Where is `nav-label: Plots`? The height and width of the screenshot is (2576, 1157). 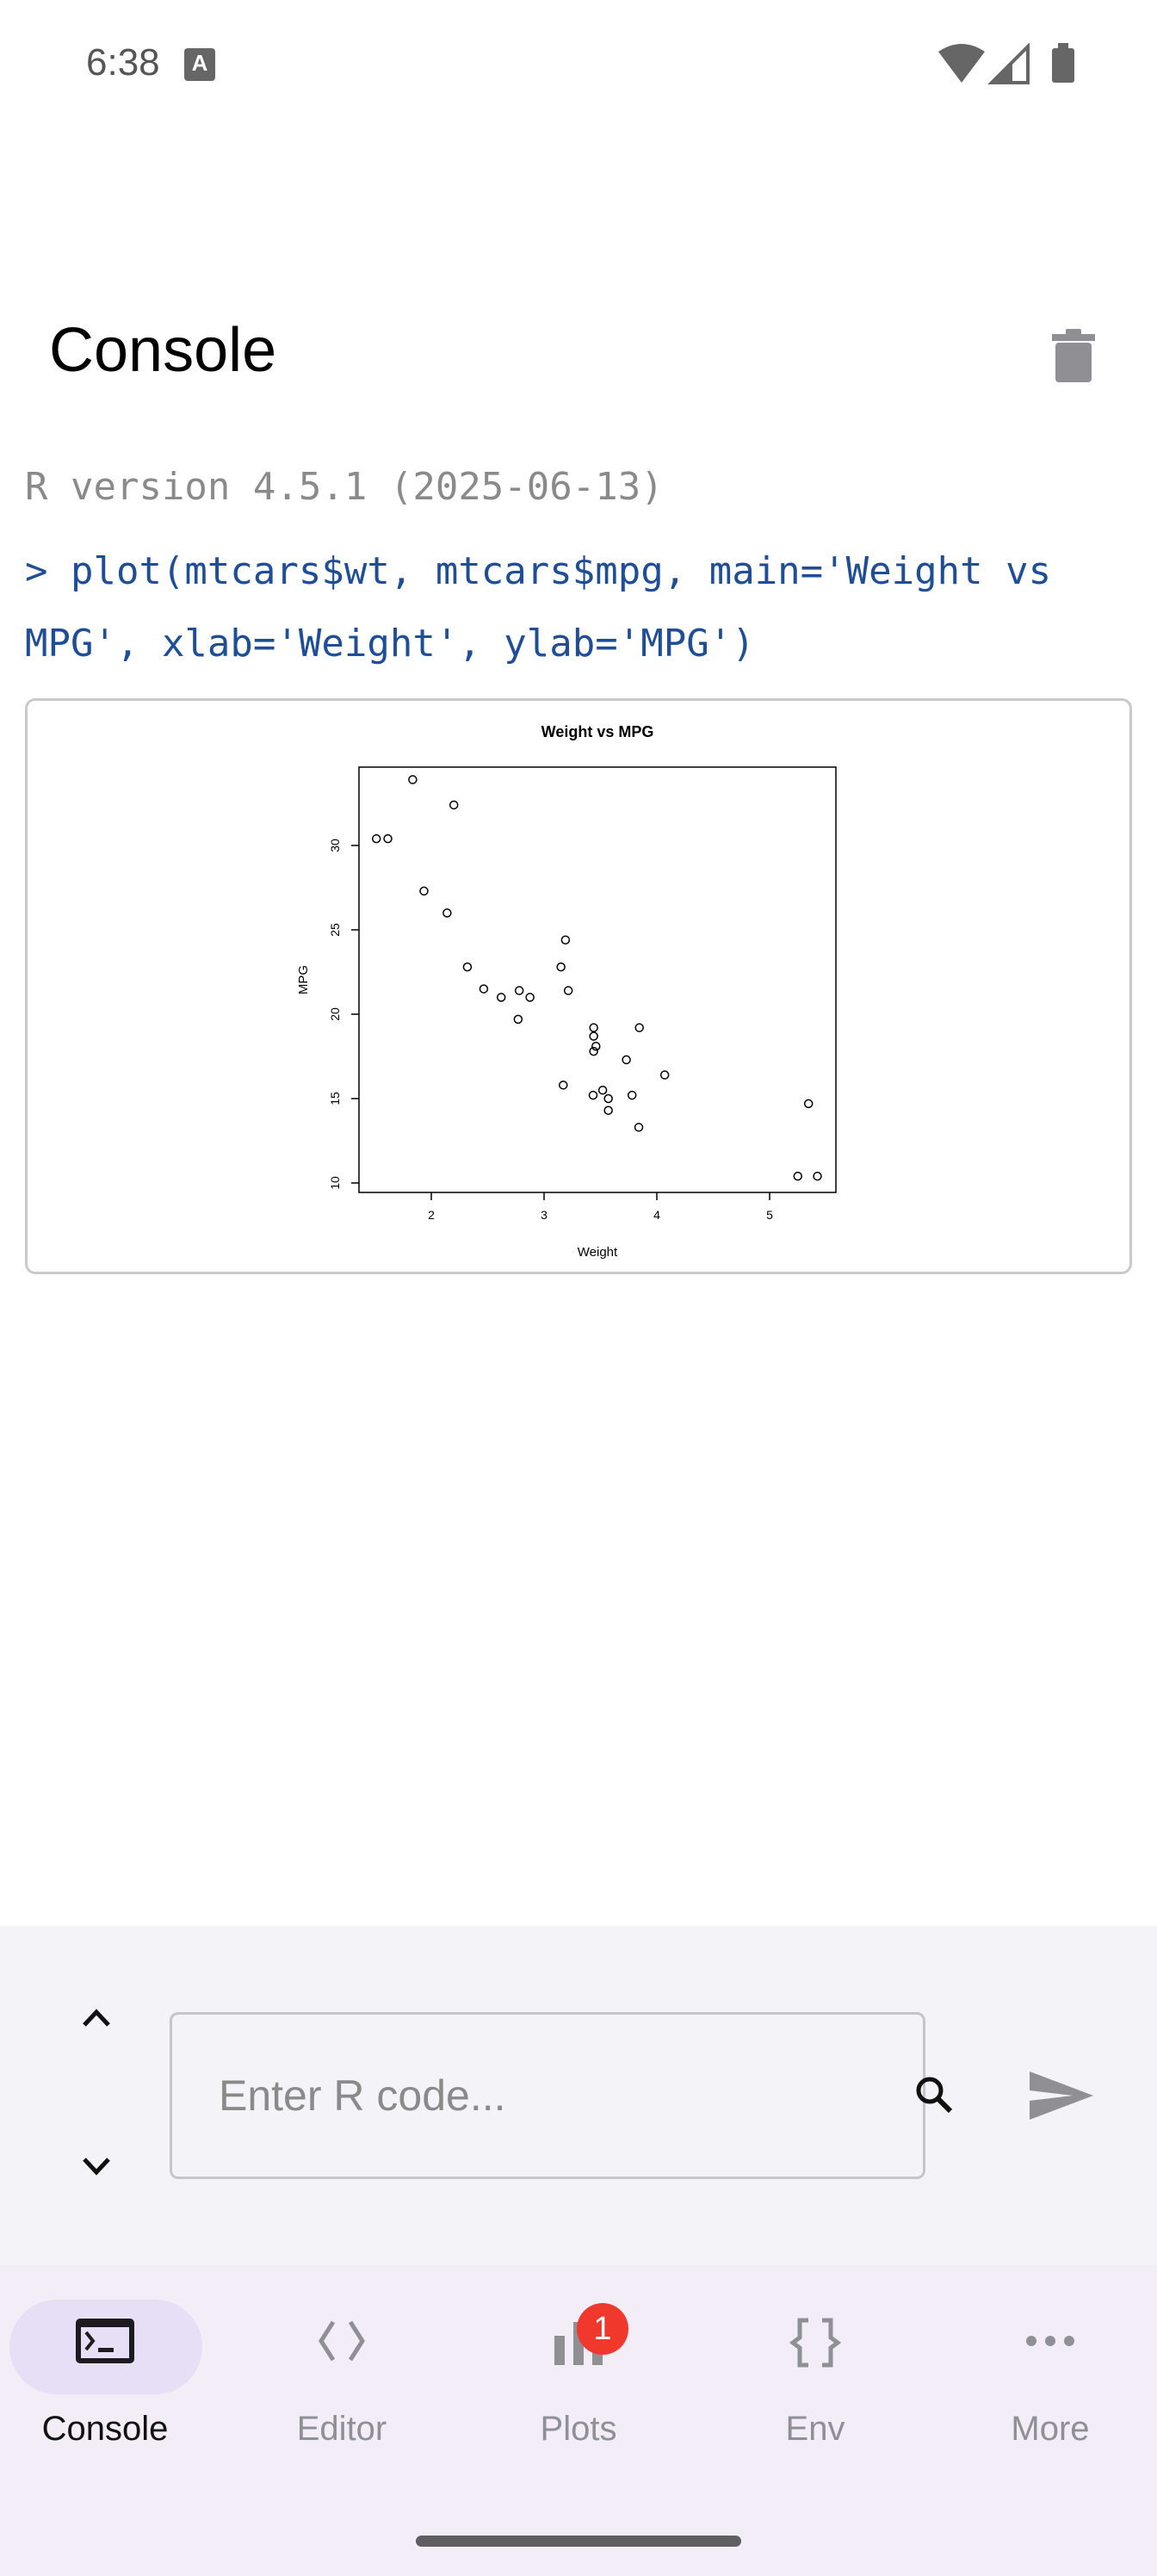 nav-label: Plots is located at coordinates (579, 2429).